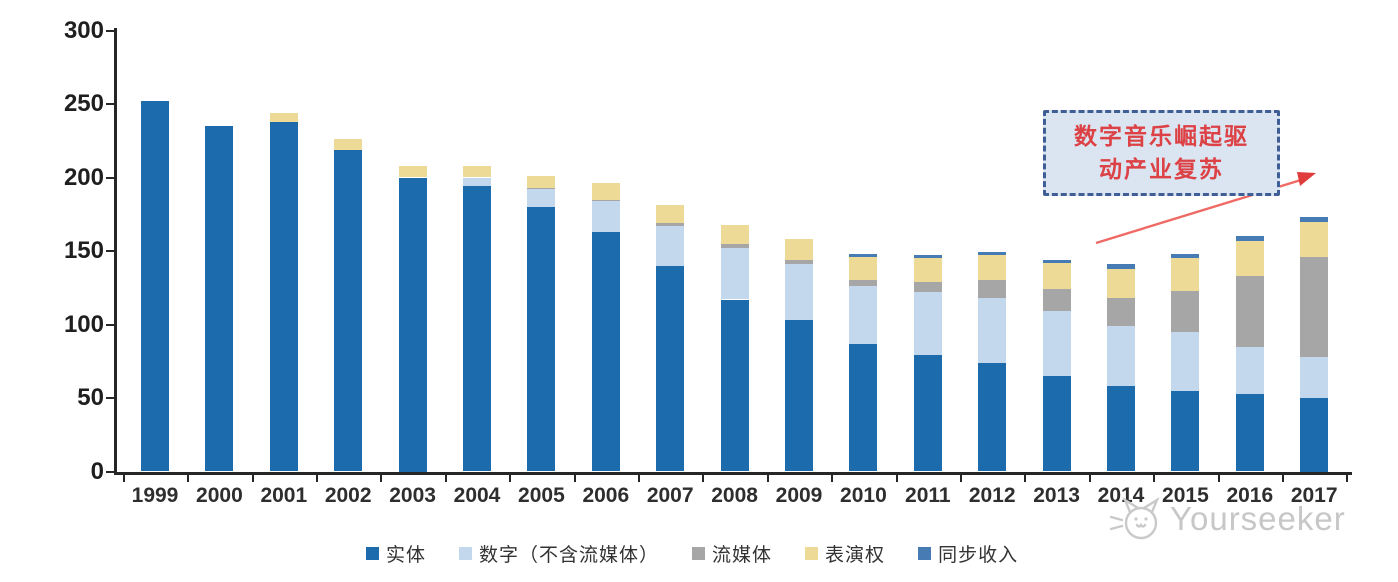 The height and width of the screenshot is (582, 1398). I want to click on x-axis-label: 2009, so click(799, 495).